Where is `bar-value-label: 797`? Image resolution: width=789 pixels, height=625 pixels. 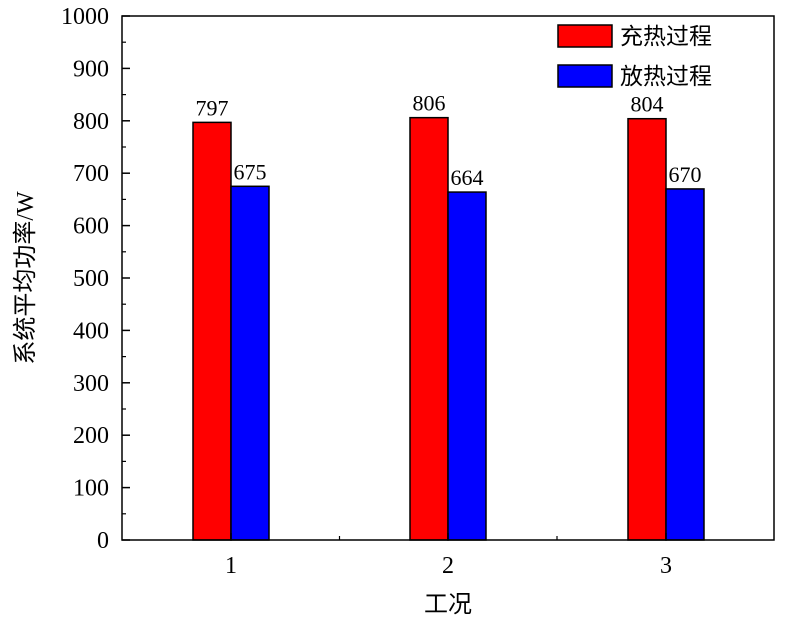 bar-value-label: 797 is located at coordinates (212, 107).